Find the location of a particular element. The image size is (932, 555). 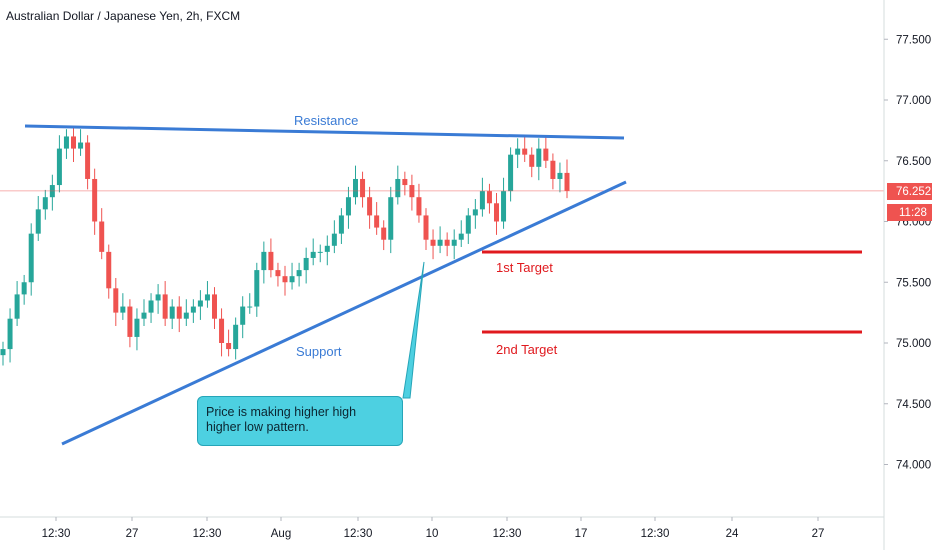

resistance-trendline is located at coordinates (324, 132).